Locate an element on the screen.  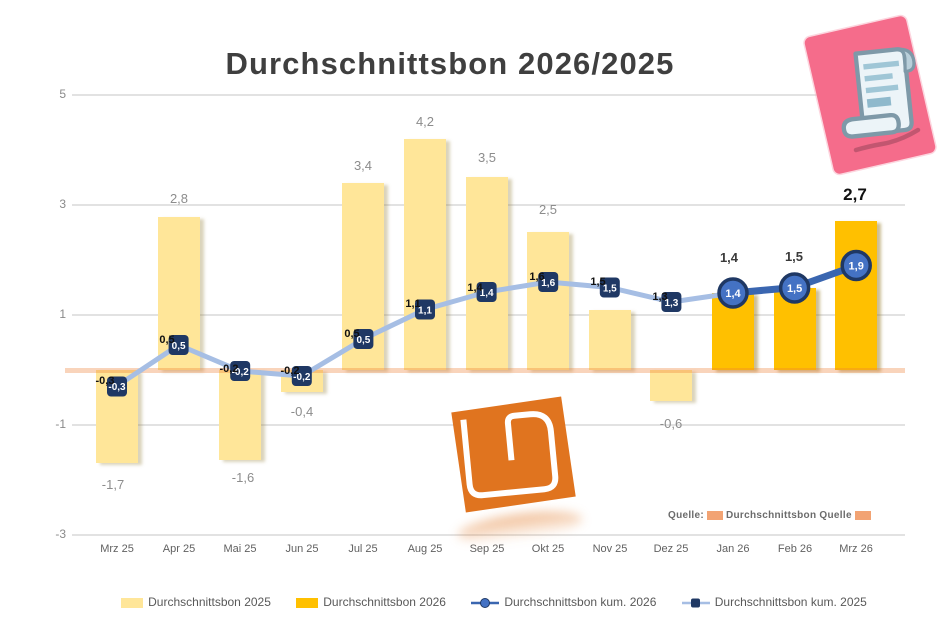
svg-text: 1,1 is located at coordinates (425, 311).